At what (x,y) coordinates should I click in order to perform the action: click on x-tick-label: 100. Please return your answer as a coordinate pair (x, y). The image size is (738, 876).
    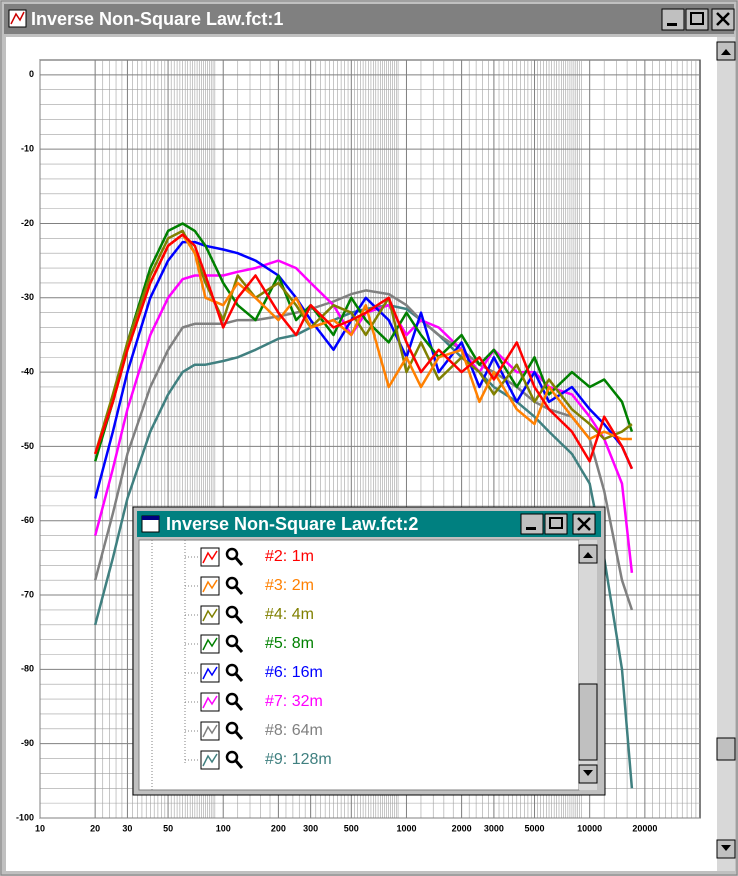
    Looking at the image, I should click on (223, 828).